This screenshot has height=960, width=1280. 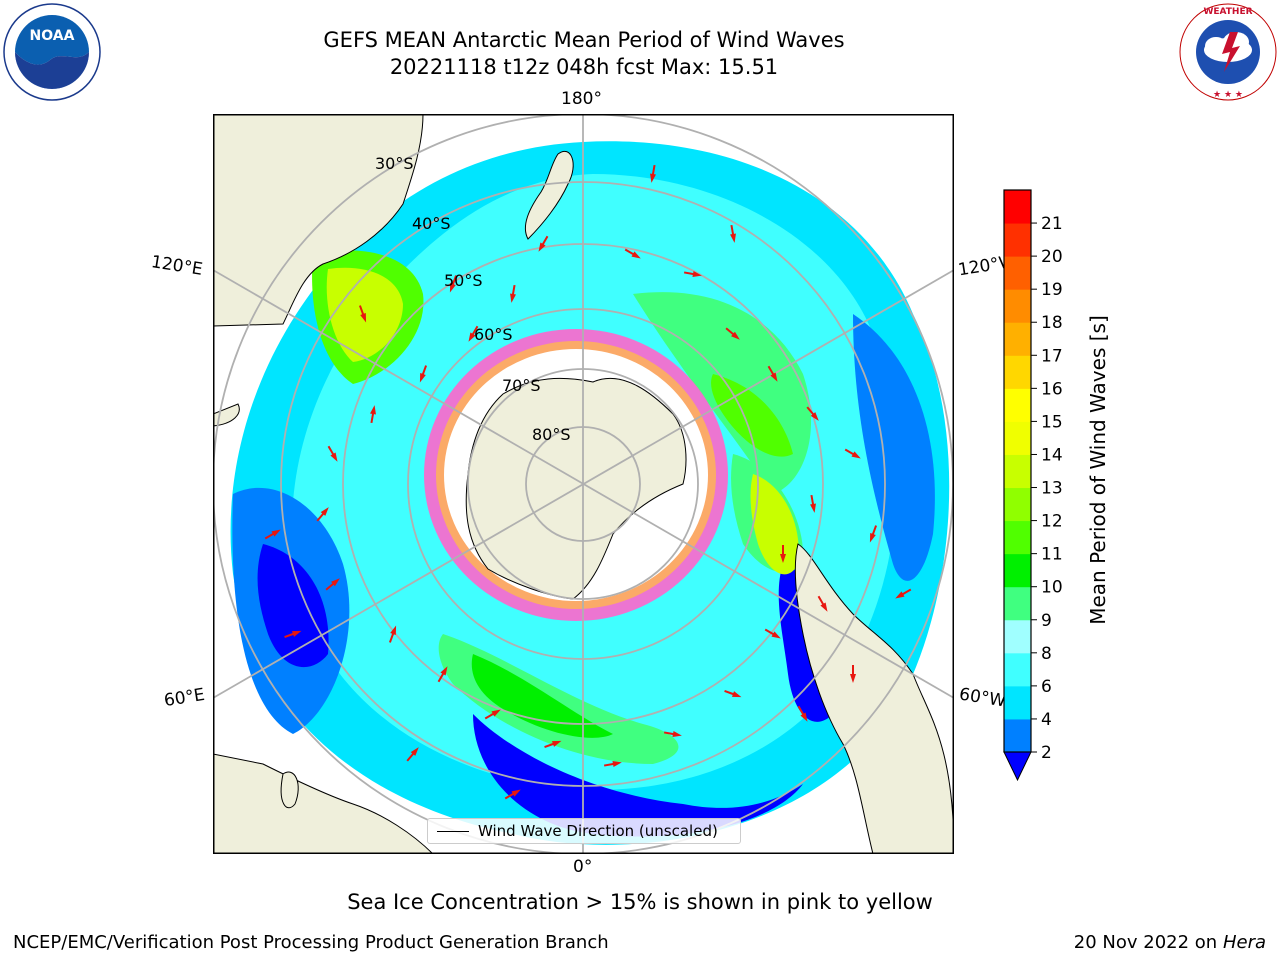 I want to click on colorbar: 2 4 6 8 9 10 11 12 13 14 15 16 17 18 19 20 21, so click(x=1040, y=485).